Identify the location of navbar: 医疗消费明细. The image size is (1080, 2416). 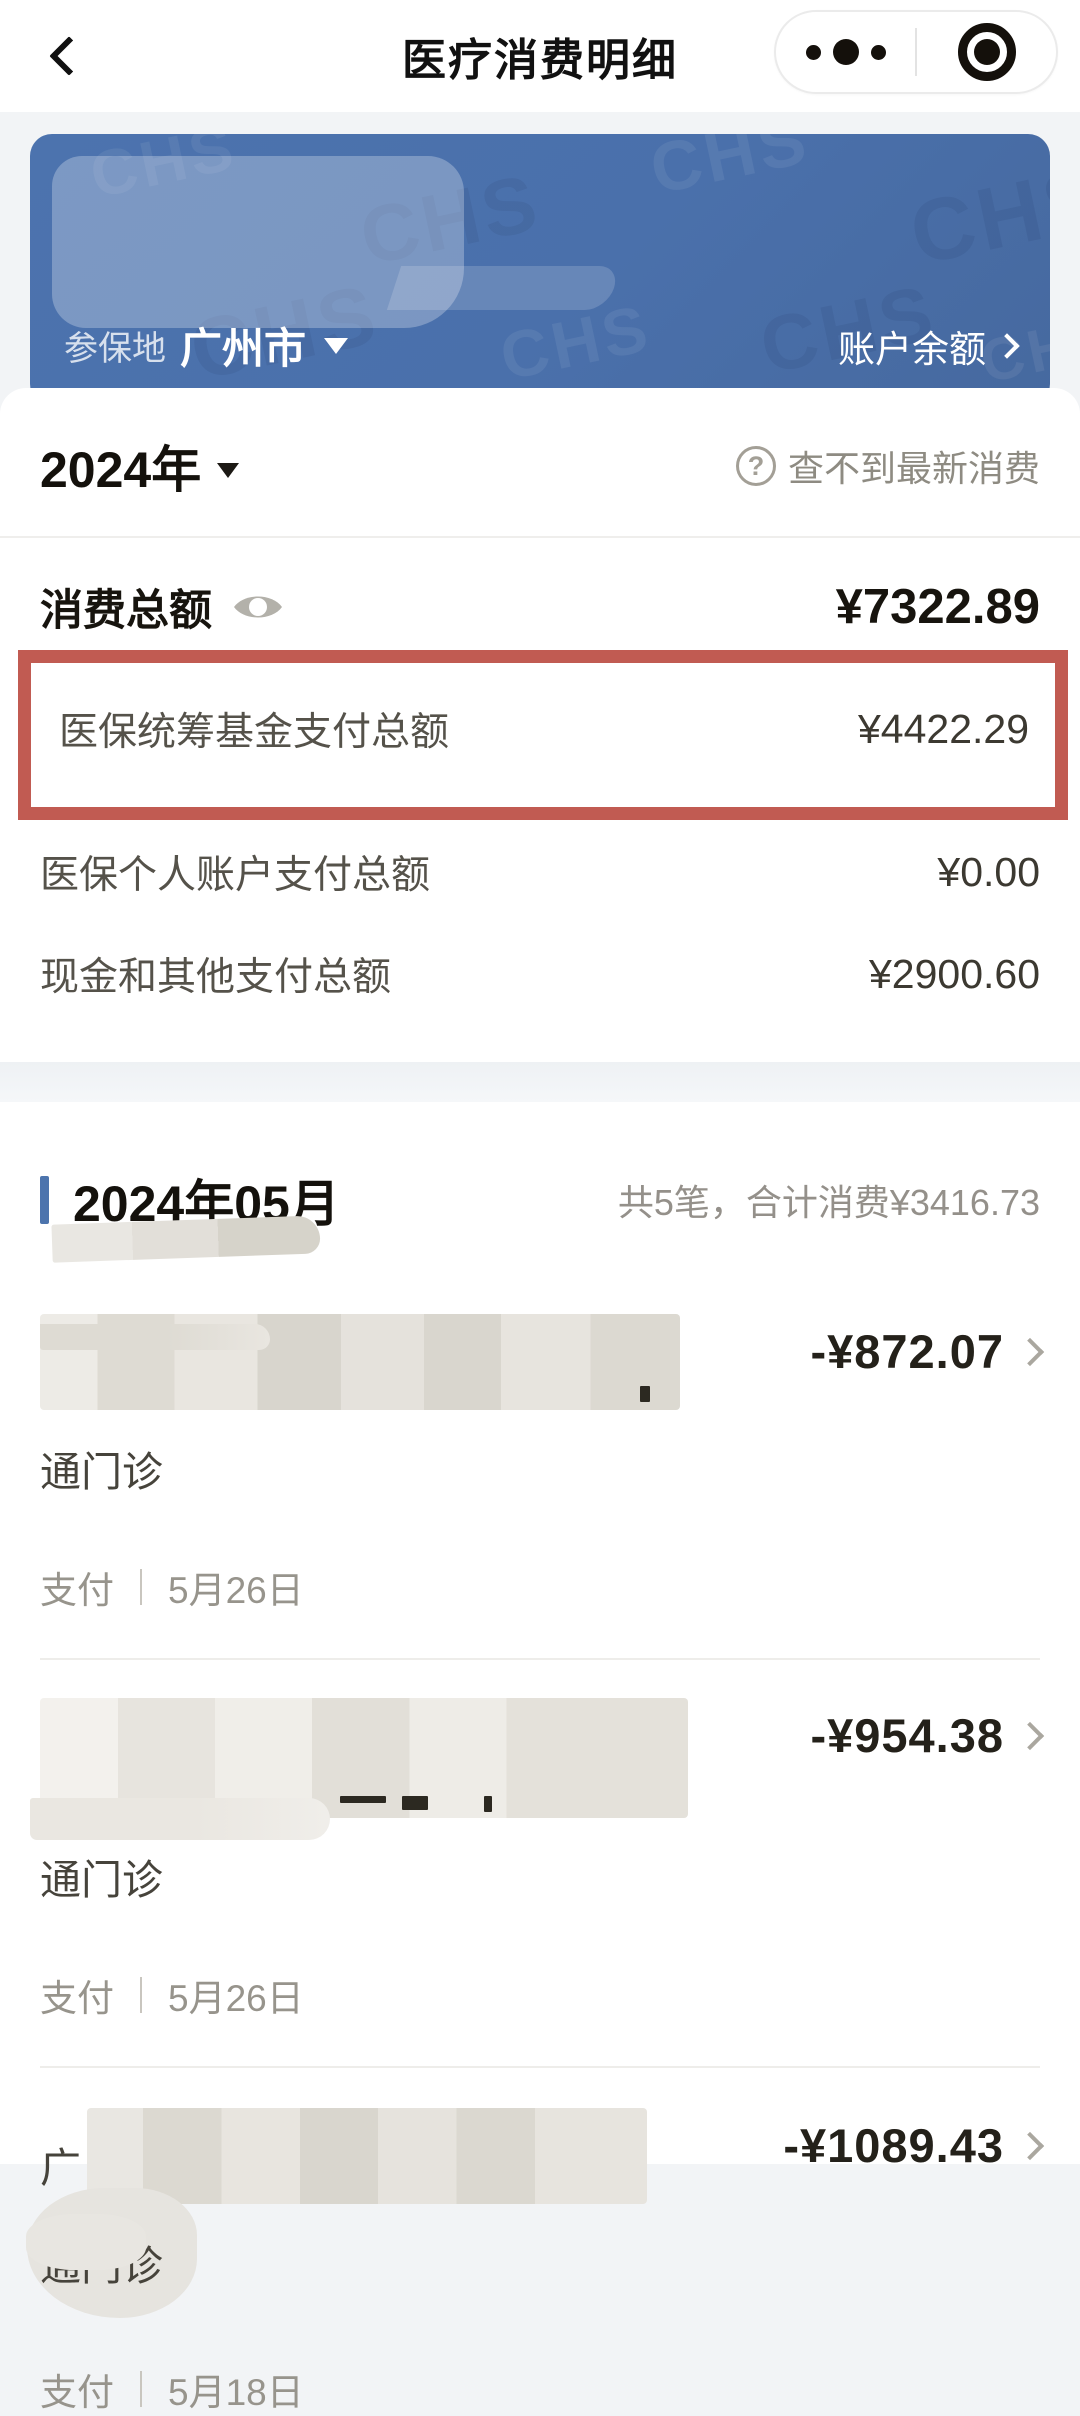
(540, 56).